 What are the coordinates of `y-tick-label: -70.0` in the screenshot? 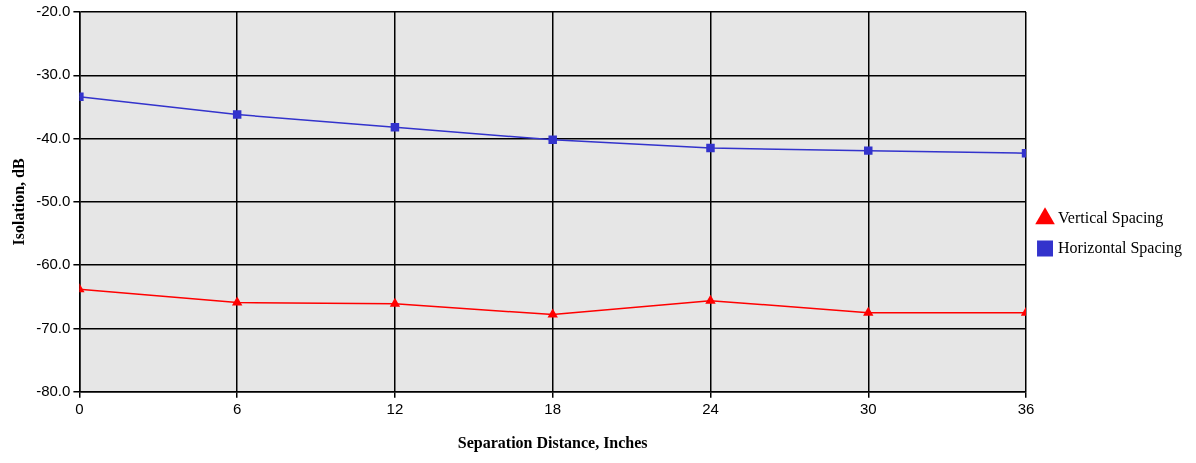 It's located at (53, 327).